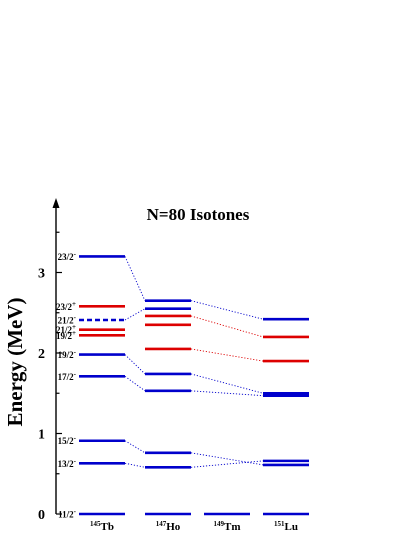 The image size is (415, 537). Describe the element at coordinates (227, 326) in the screenshot. I see `connector-ho-g-lu-f` at that location.